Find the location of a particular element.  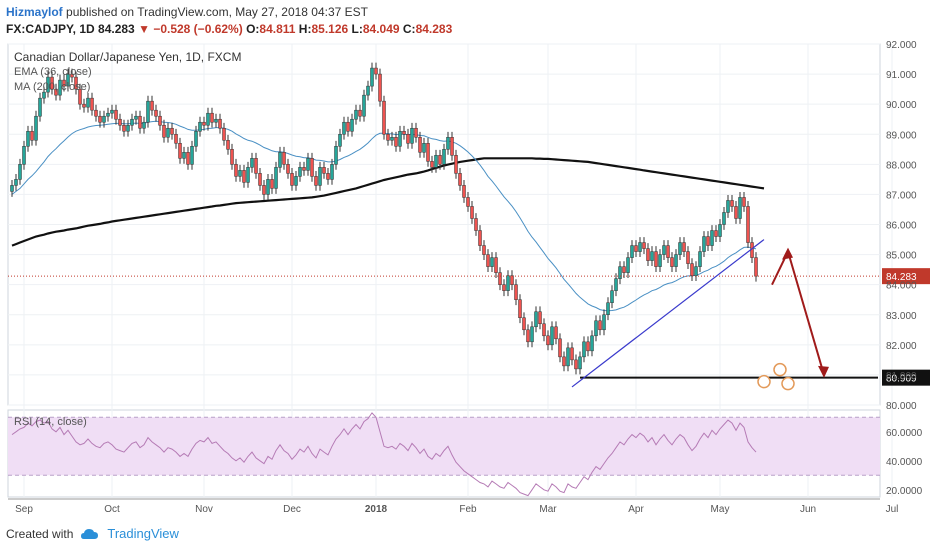

time-tick-label: Jun is located at coordinates (808, 509).